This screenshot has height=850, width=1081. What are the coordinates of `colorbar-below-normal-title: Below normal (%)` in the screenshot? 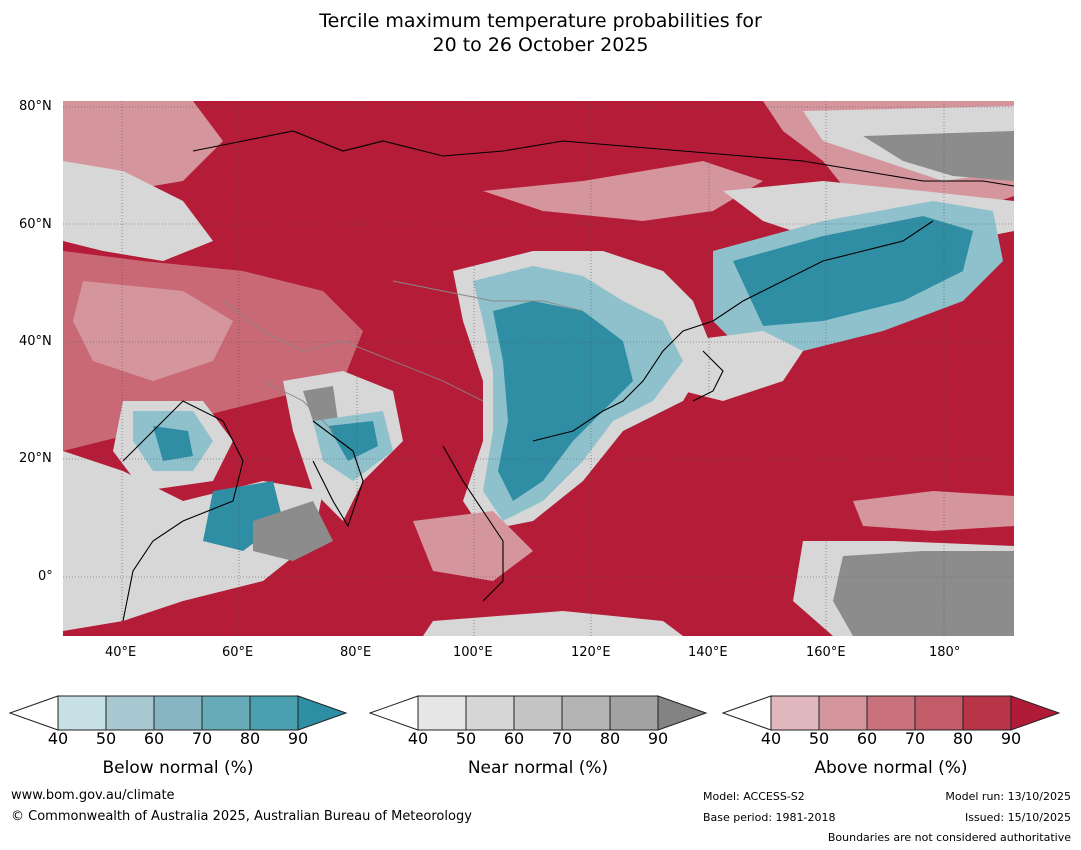 It's located at (178, 768).